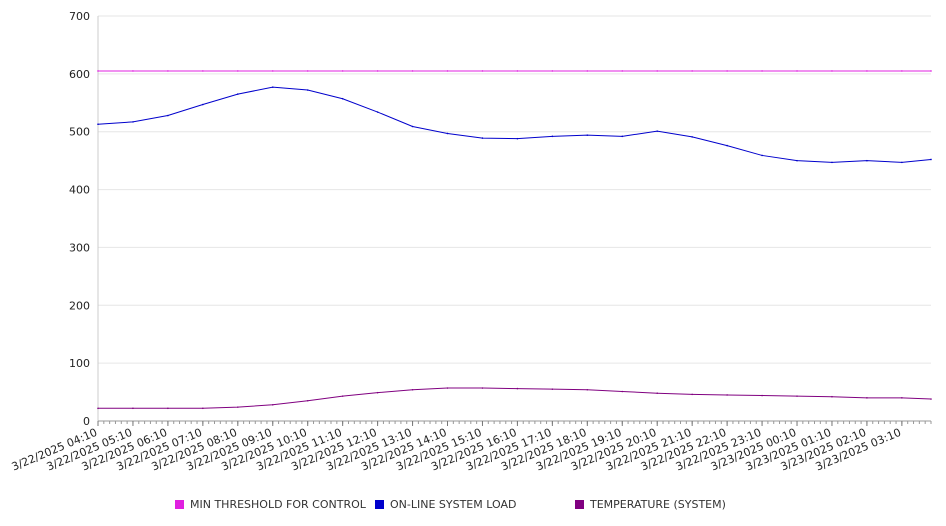  I want to click on y-tick-label: 200, so click(79, 305).